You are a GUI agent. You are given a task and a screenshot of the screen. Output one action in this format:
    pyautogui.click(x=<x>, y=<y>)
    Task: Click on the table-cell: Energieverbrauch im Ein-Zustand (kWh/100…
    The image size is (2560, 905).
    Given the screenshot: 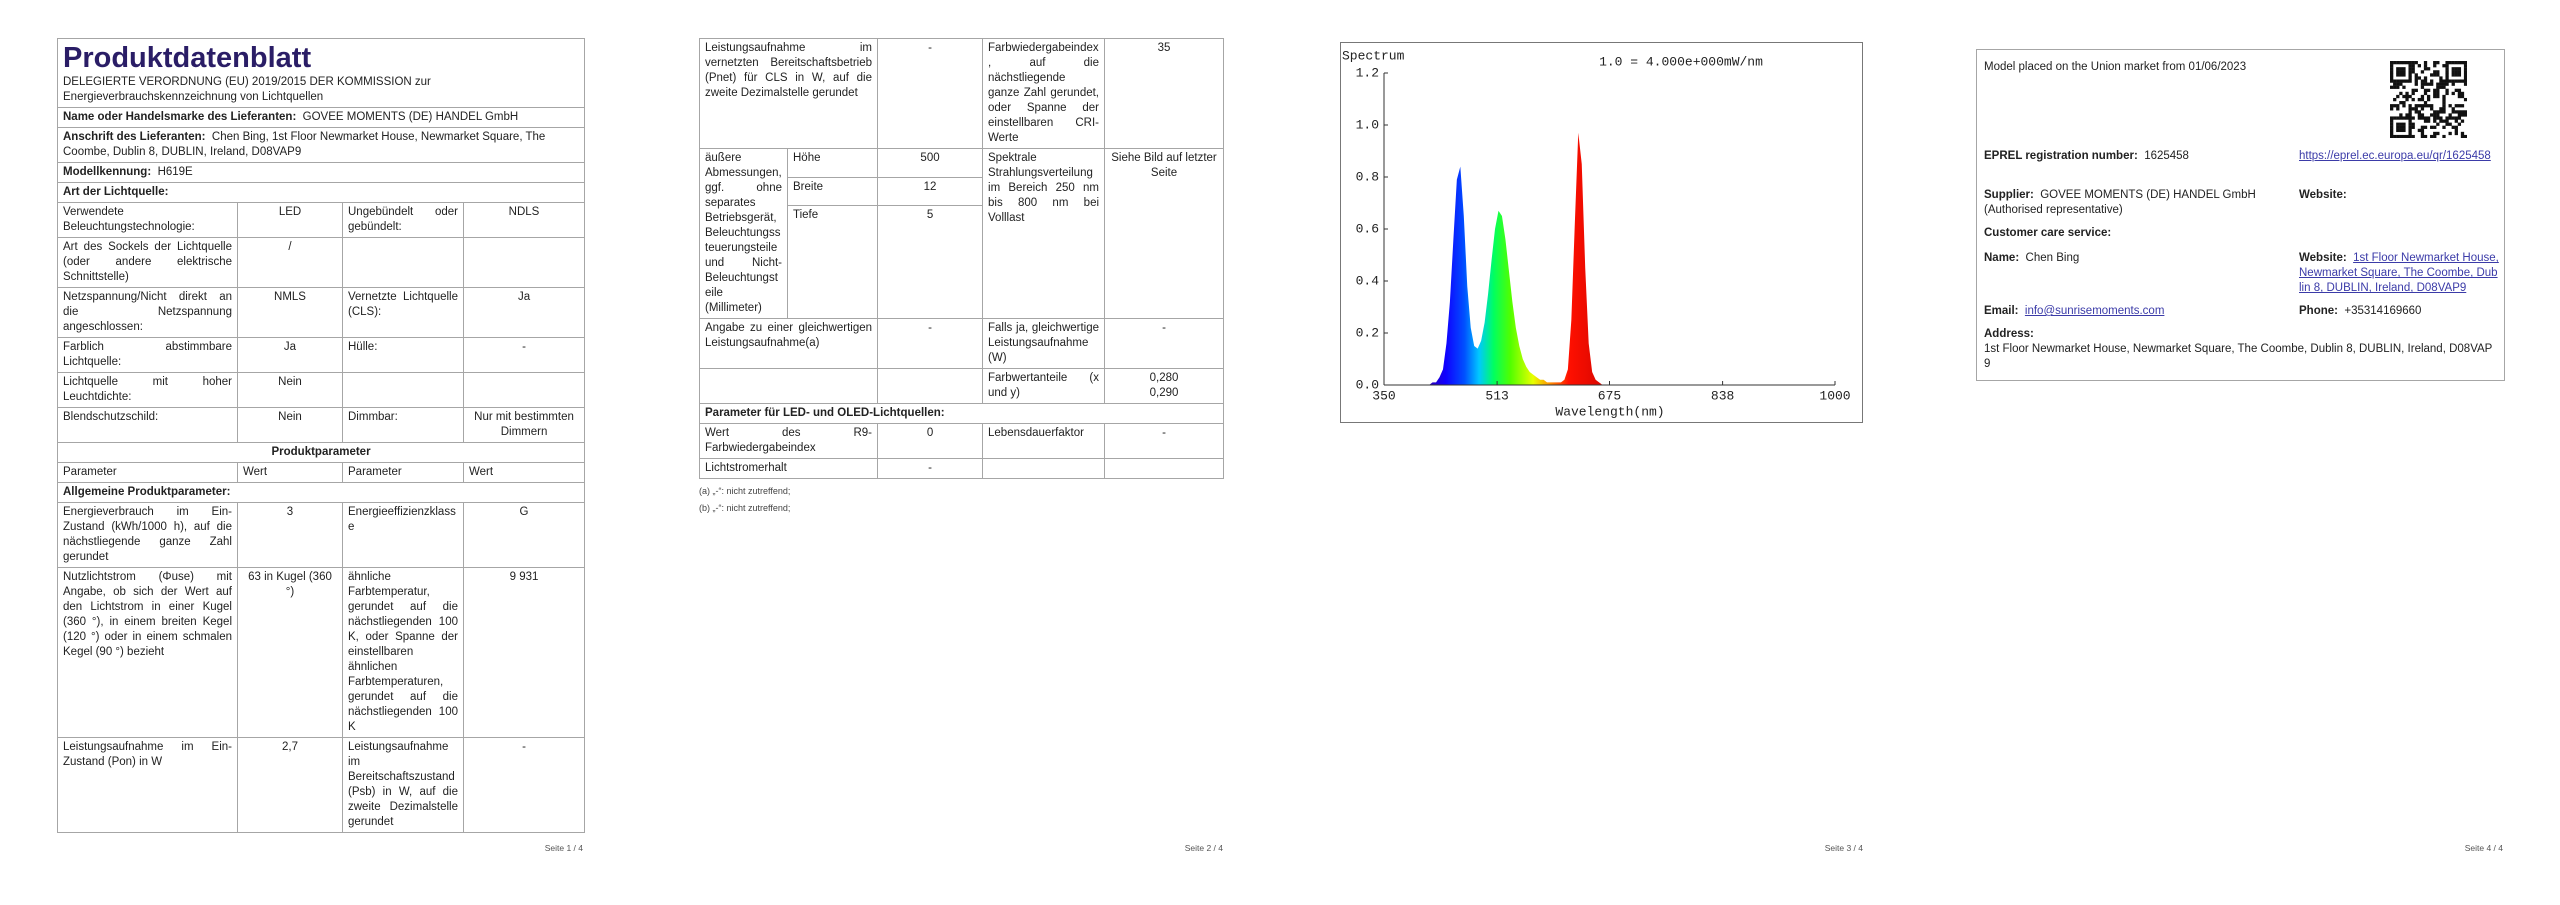 What is the action you would take?
    pyautogui.click(x=147, y=535)
    